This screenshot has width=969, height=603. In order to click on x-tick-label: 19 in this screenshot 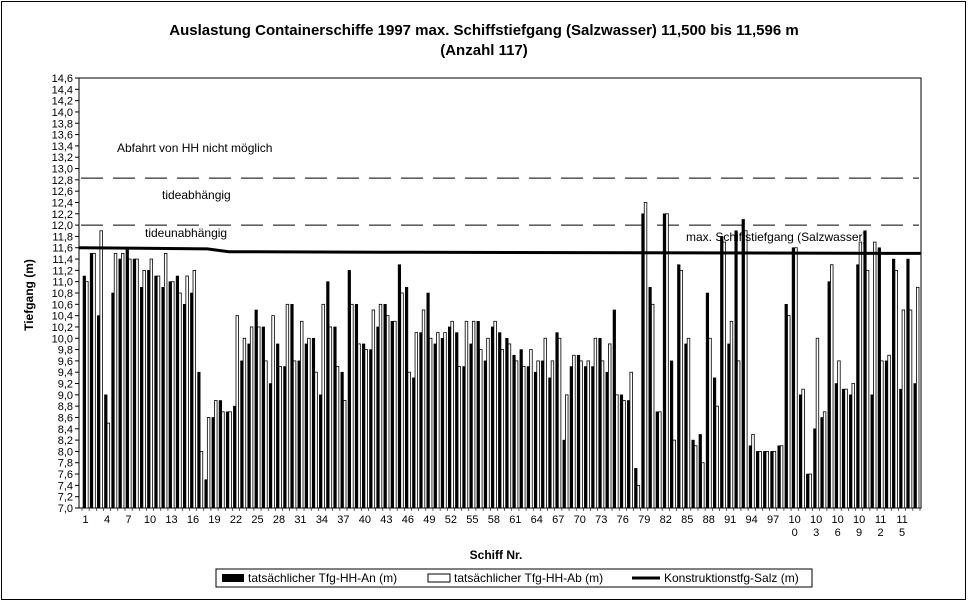, I will do `click(214, 520)`.